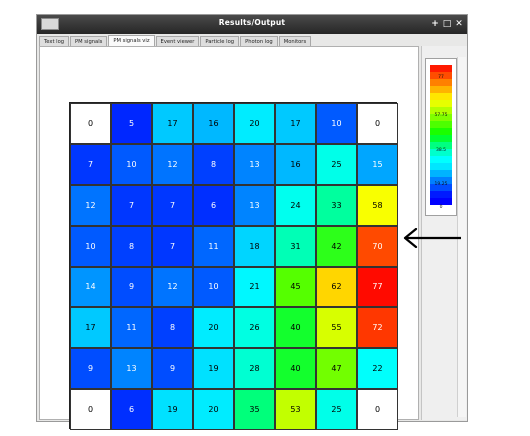 This screenshot has height=436, width=530. What do you see at coordinates (435, 24) in the screenshot?
I see `pin-icon: +` at bounding box center [435, 24].